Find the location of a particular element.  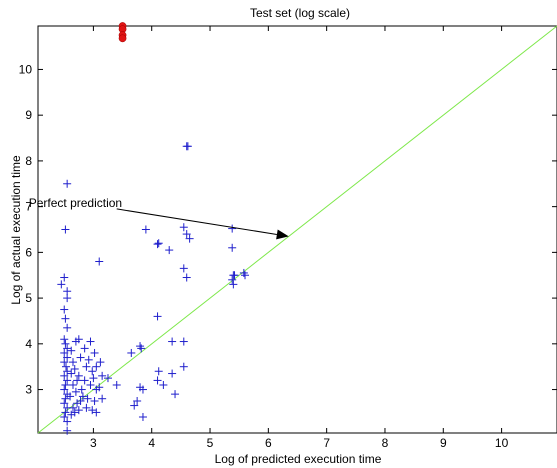

y-tick-label: 4 is located at coordinates (28, 344).